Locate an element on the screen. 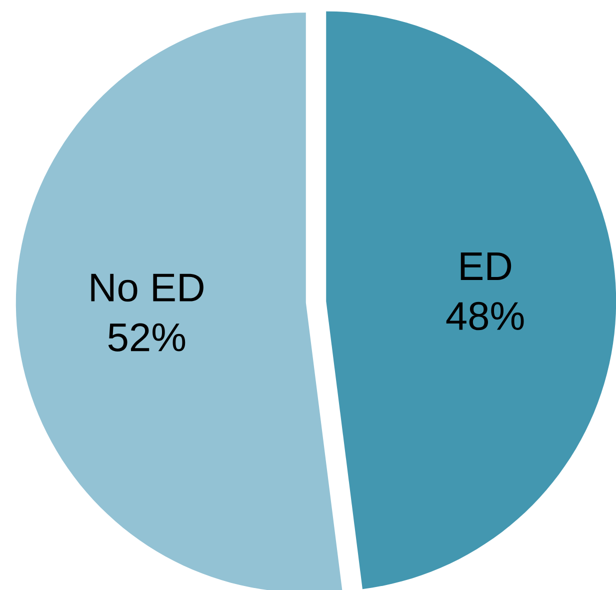 This screenshot has height=590, width=616. slice-label: No ED is located at coordinates (147, 288).